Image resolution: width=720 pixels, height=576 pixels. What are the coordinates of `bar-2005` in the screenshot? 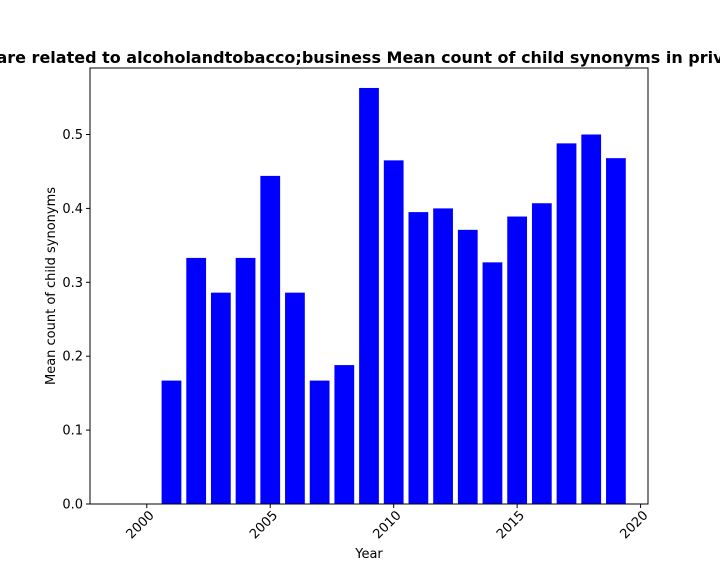 It's located at (270, 339).